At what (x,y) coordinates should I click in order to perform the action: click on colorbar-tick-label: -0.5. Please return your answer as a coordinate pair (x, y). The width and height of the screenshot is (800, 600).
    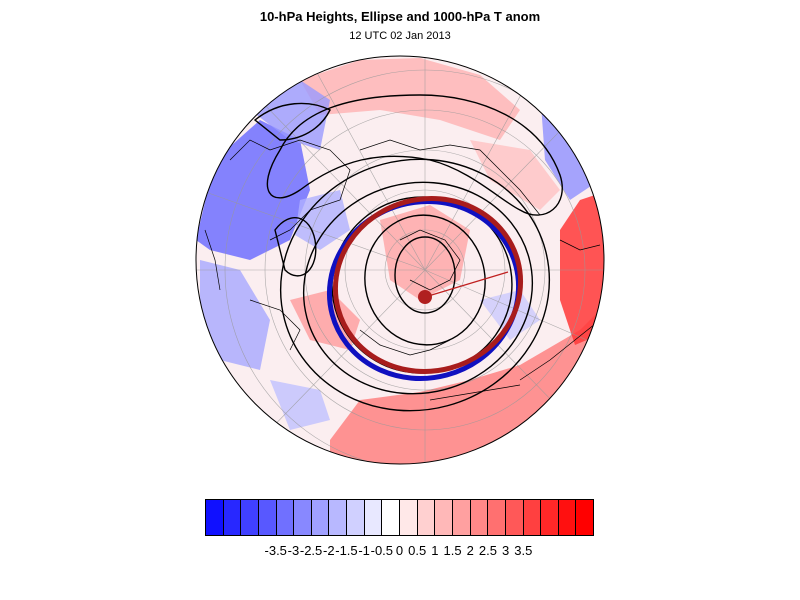
    Looking at the image, I should click on (382, 550).